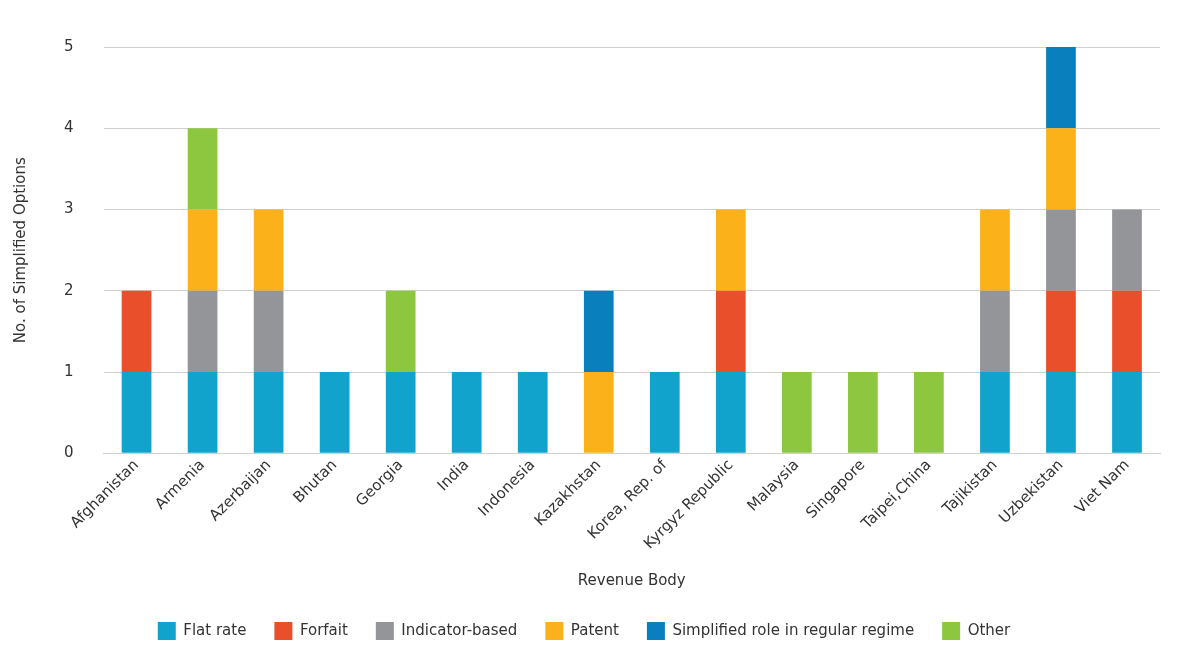  I want to click on legend-label: Forfait, so click(323, 629).